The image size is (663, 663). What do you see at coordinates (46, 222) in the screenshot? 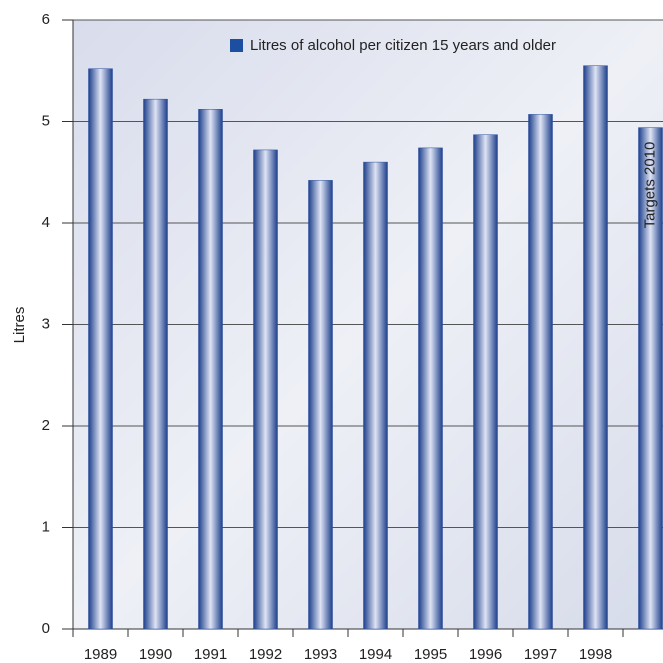
I see `y-tick-label: 4` at bounding box center [46, 222].